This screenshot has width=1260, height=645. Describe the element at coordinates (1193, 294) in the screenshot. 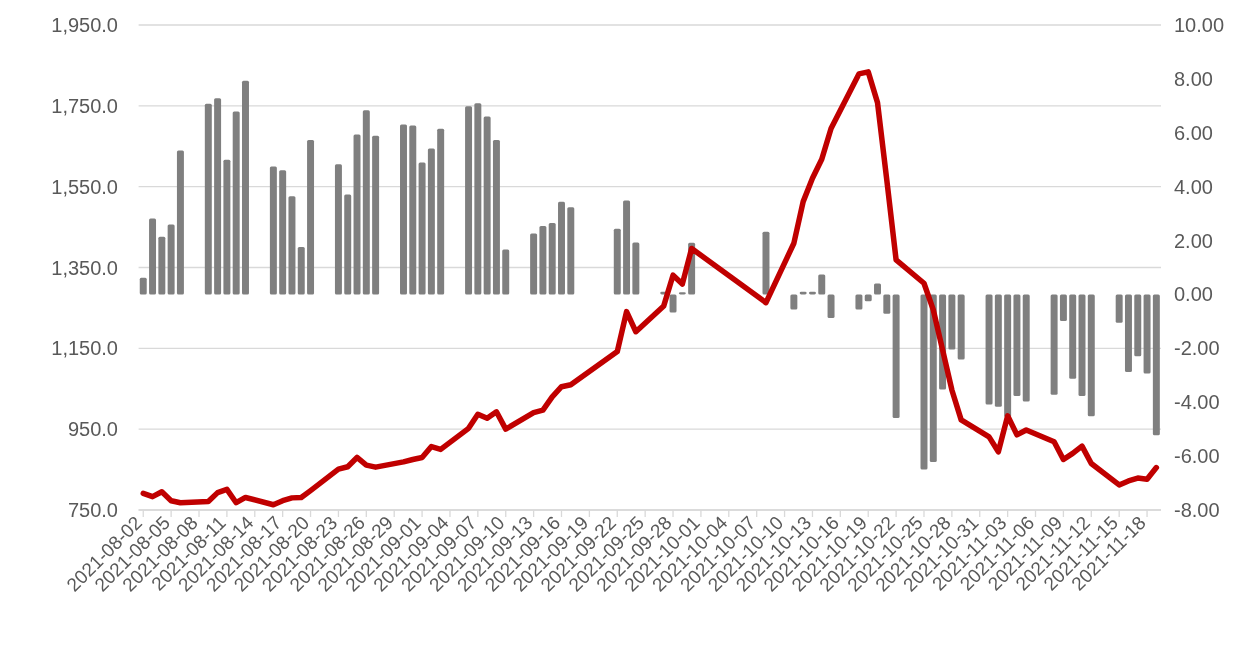

I see `y2-tick-label: 0.00` at that location.